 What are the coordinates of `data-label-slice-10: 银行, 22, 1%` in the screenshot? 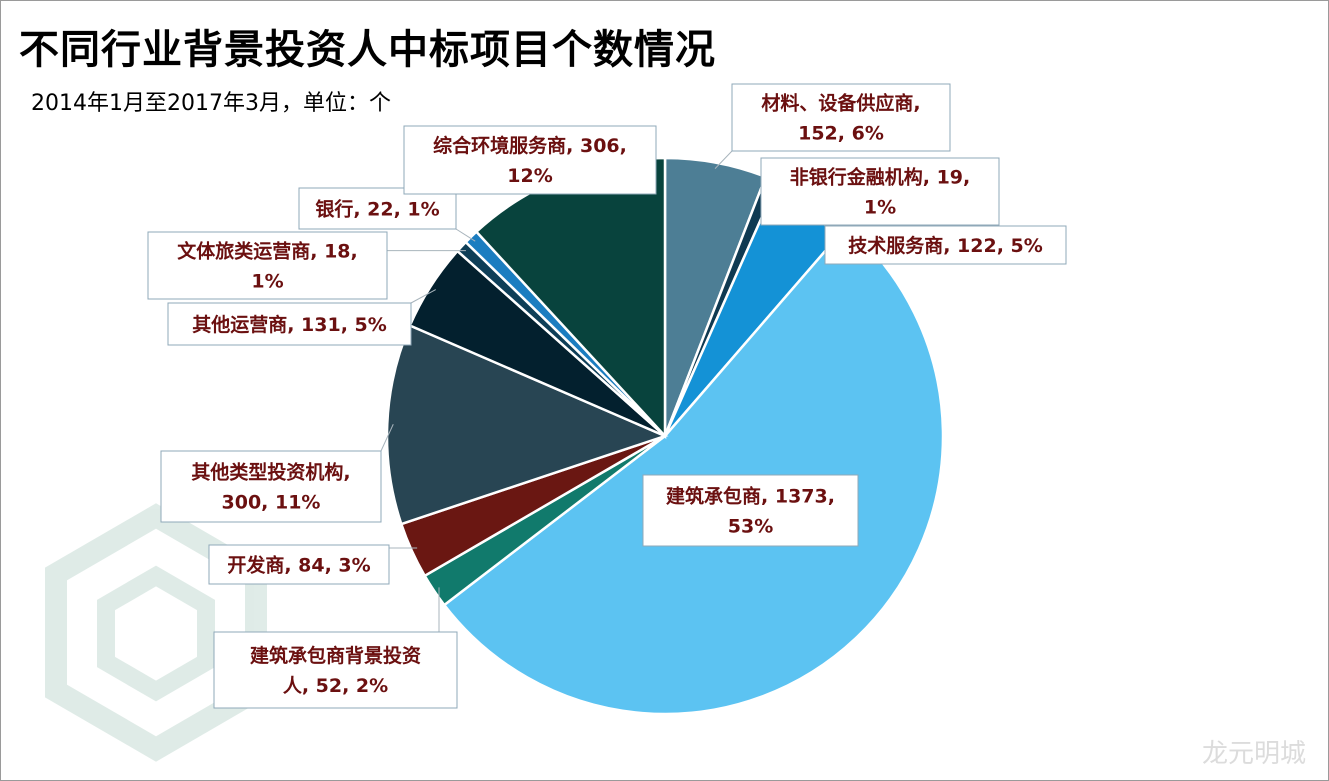 It's located at (377, 208).